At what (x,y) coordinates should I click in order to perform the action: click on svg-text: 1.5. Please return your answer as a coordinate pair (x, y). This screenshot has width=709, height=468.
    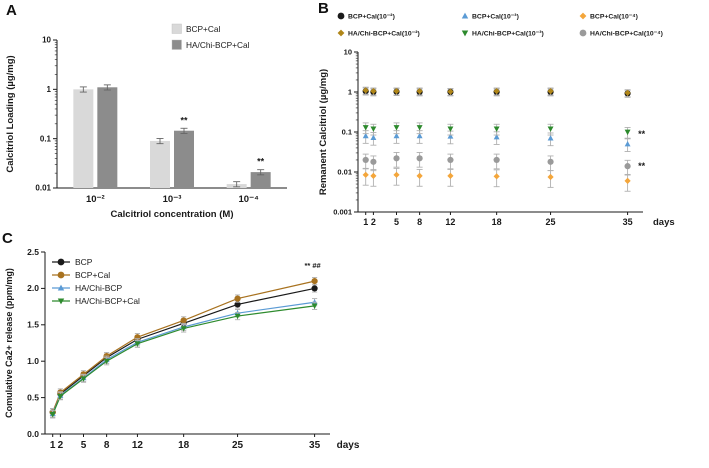
    Looking at the image, I should click on (33, 325).